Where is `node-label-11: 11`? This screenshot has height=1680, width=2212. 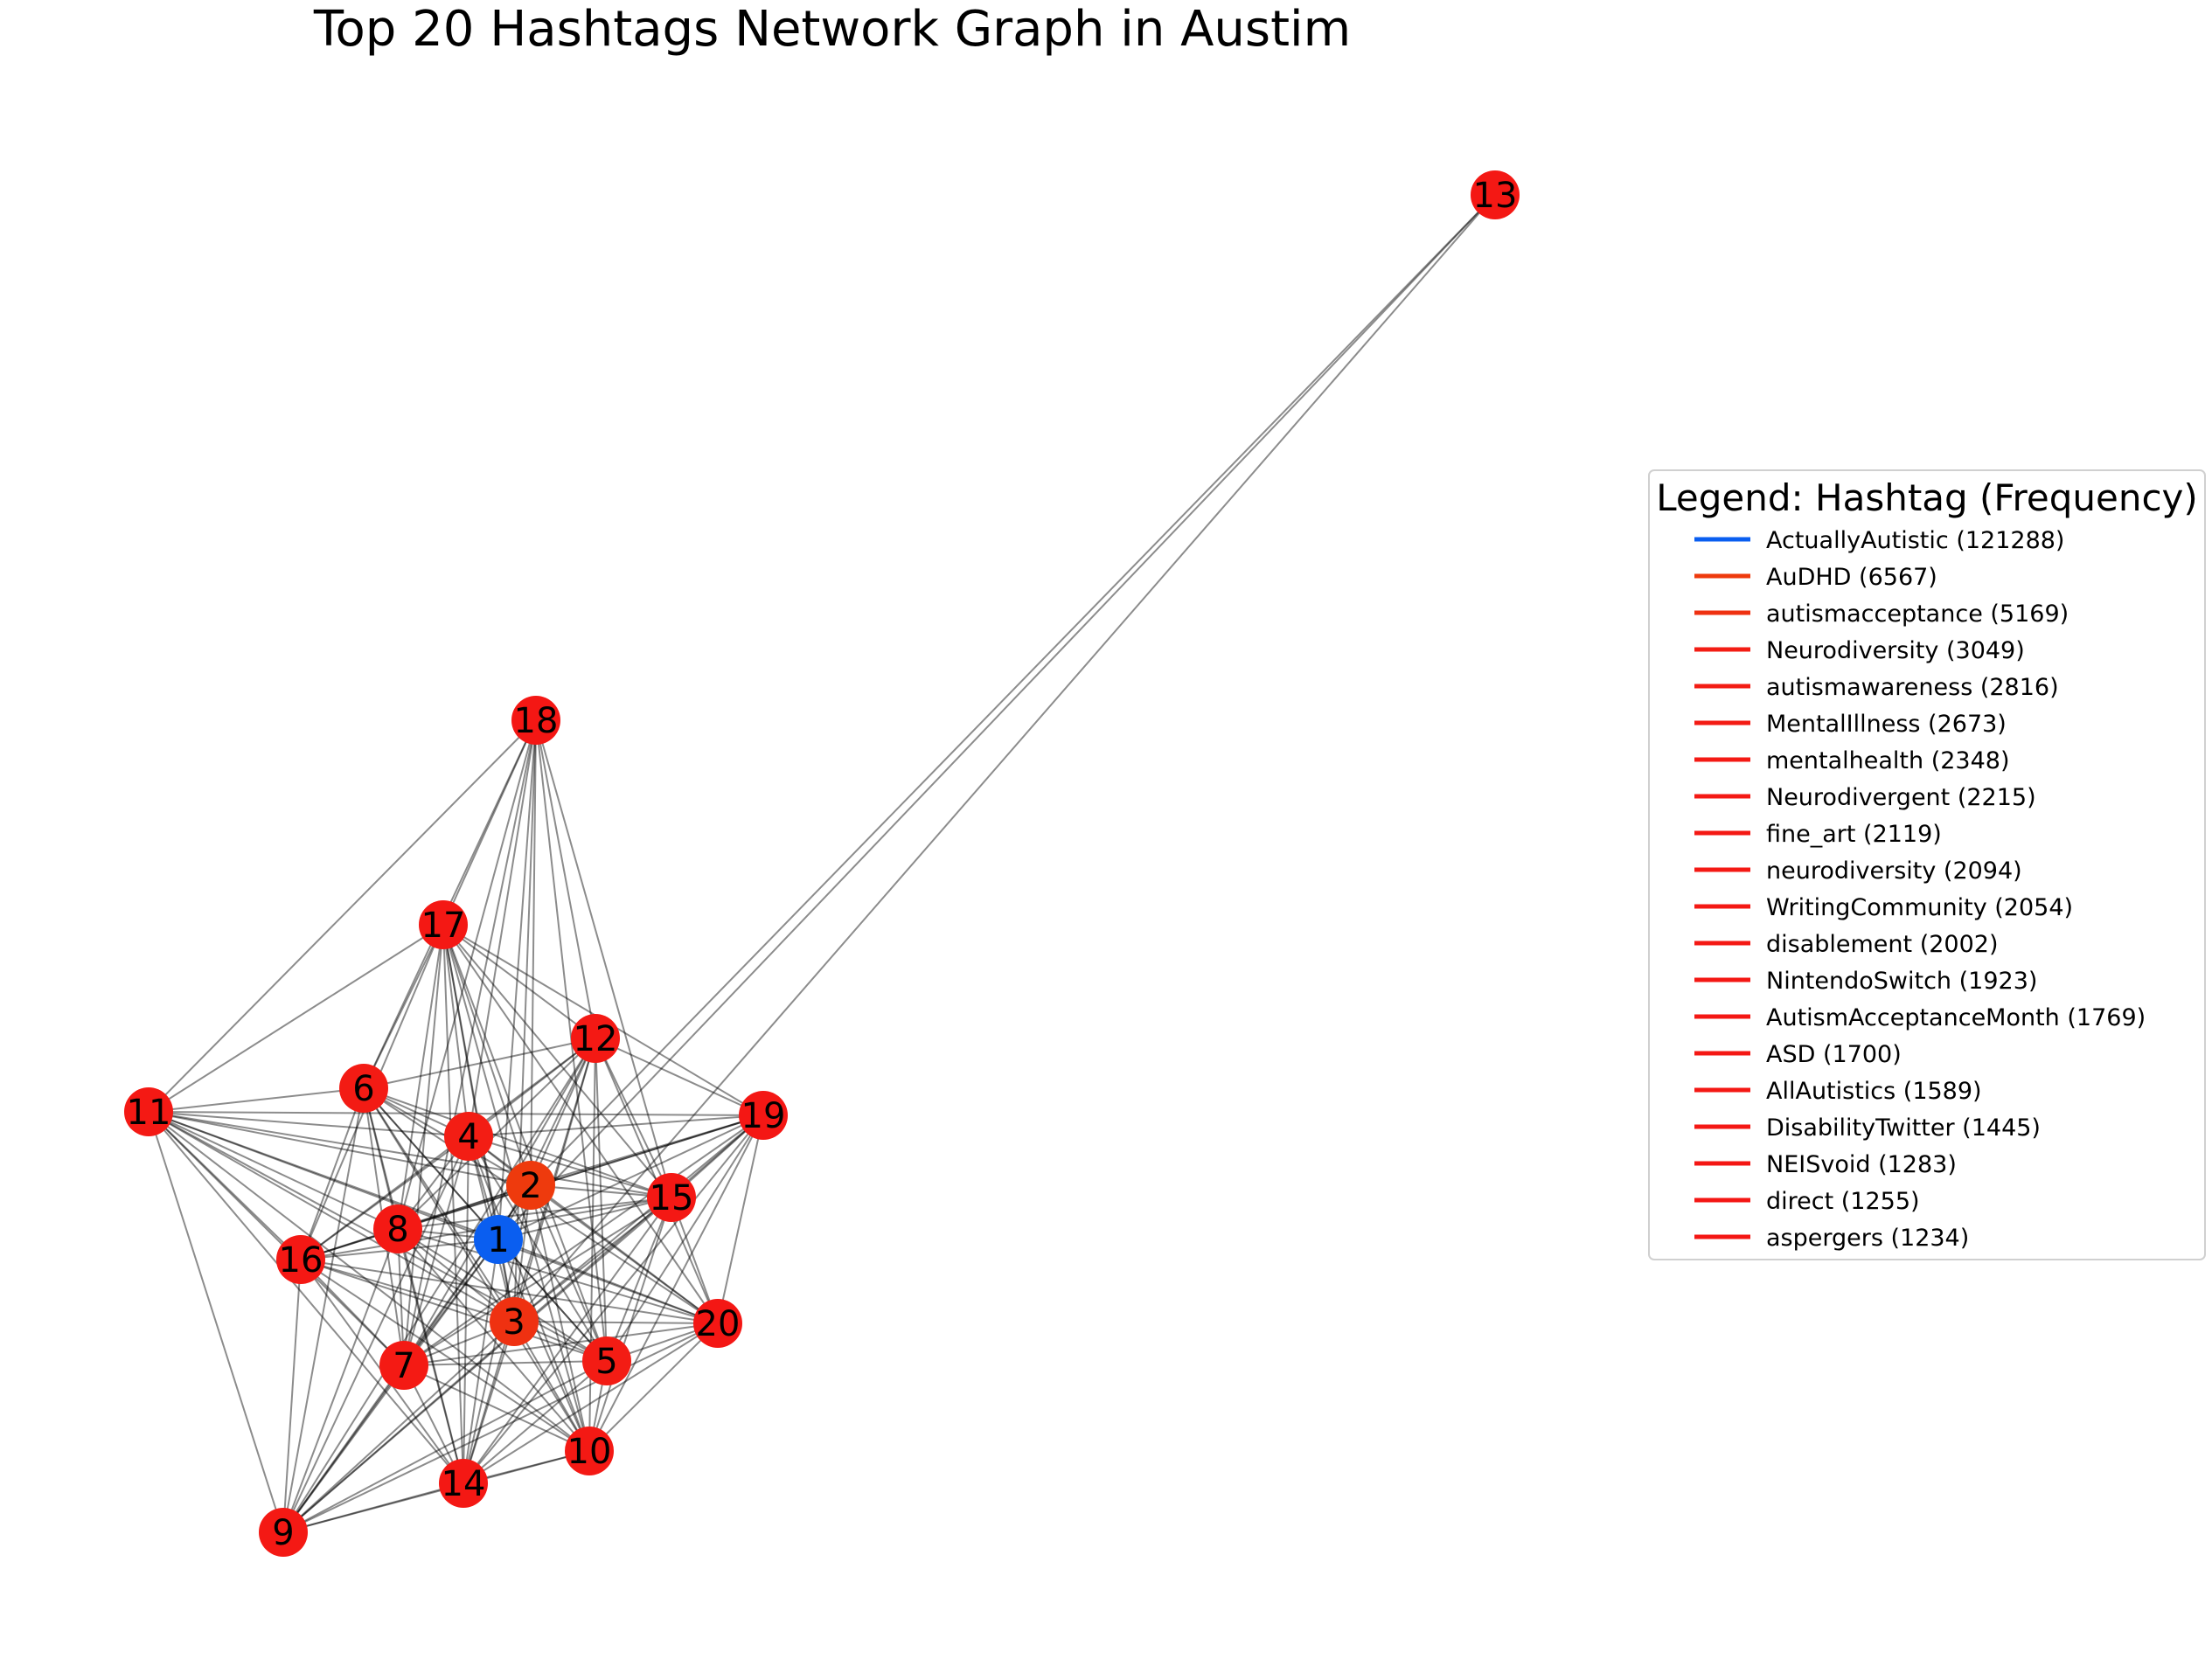 node-label-11: 11 is located at coordinates (149, 1113).